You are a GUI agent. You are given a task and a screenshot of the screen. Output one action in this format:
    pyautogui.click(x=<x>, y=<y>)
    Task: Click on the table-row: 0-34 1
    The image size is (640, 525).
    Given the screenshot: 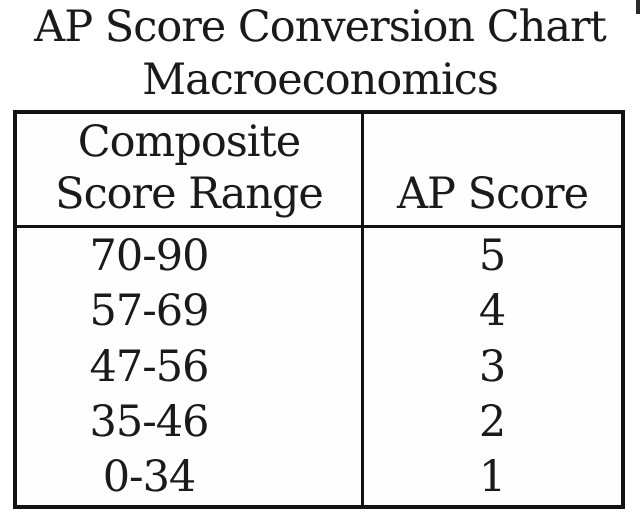 What is the action you would take?
    pyautogui.click(x=319, y=477)
    